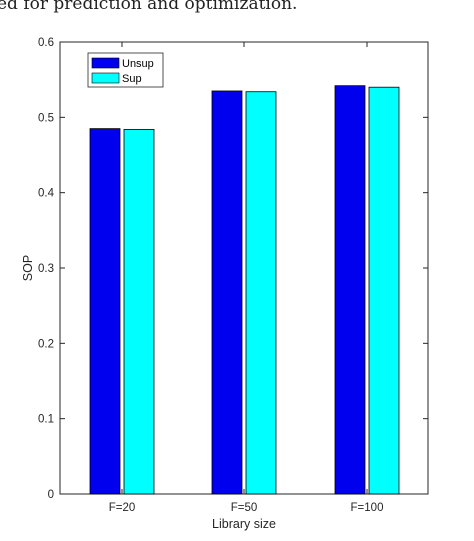 Image resolution: width=474 pixels, height=541 pixels. I want to click on x-tick-label: F=100, so click(367, 508).